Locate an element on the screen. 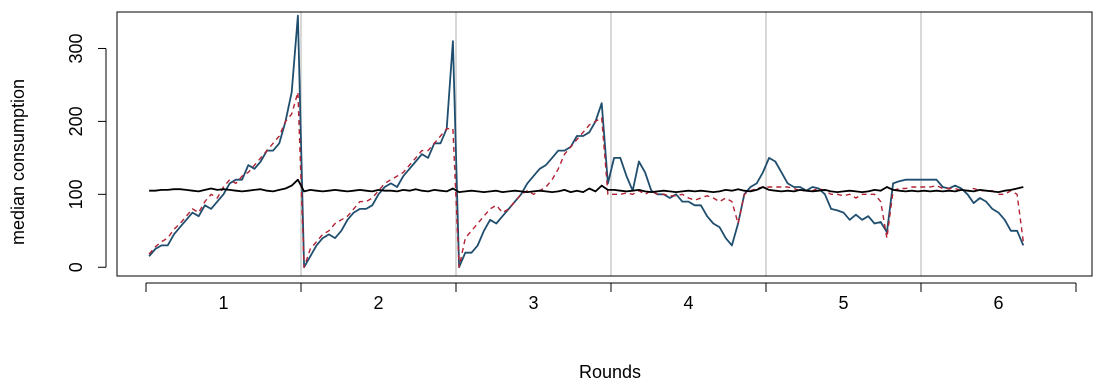 The width and height of the screenshot is (1108, 390). y-tick-label: 0 is located at coordinates (76, 267).